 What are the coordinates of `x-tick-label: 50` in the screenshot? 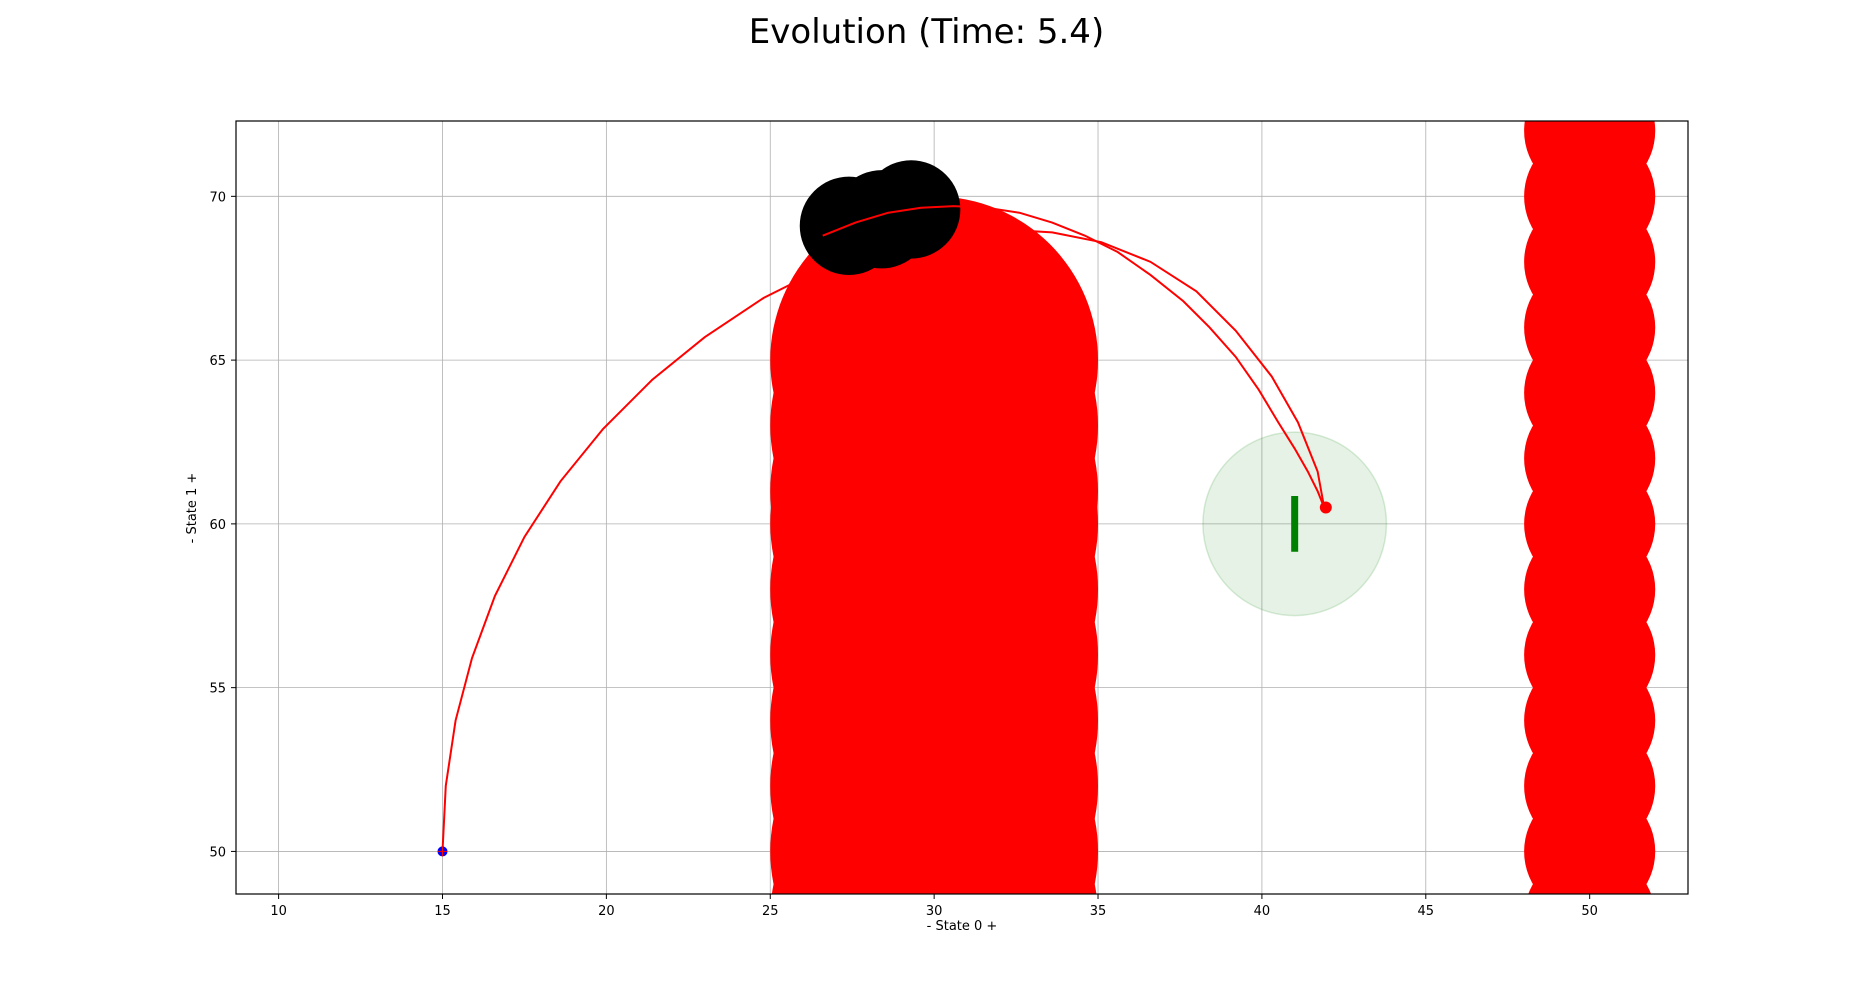 It's located at (1589, 911).